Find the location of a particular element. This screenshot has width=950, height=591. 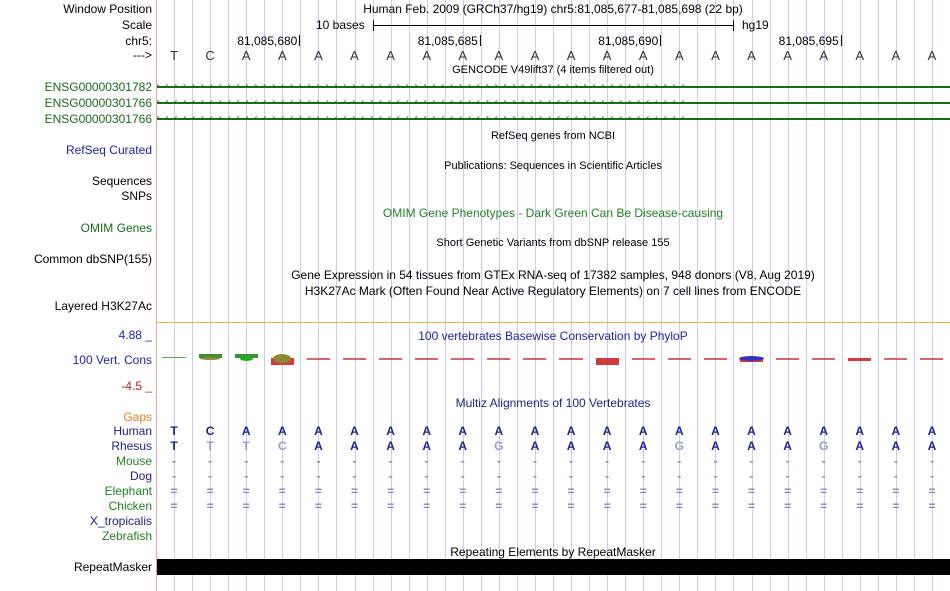

conservation-bar-chart is located at coordinates (553, 357).